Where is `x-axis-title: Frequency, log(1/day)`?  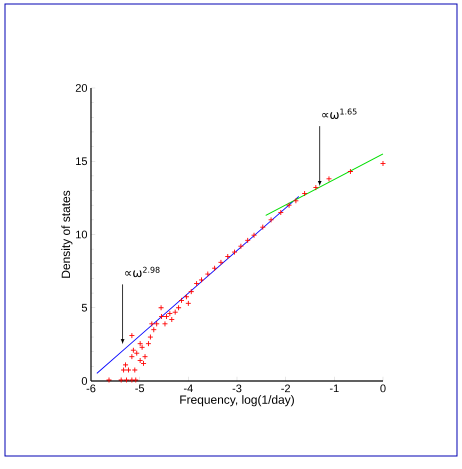 x-axis-title: Frequency, log(1/day) is located at coordinates (237, 400).